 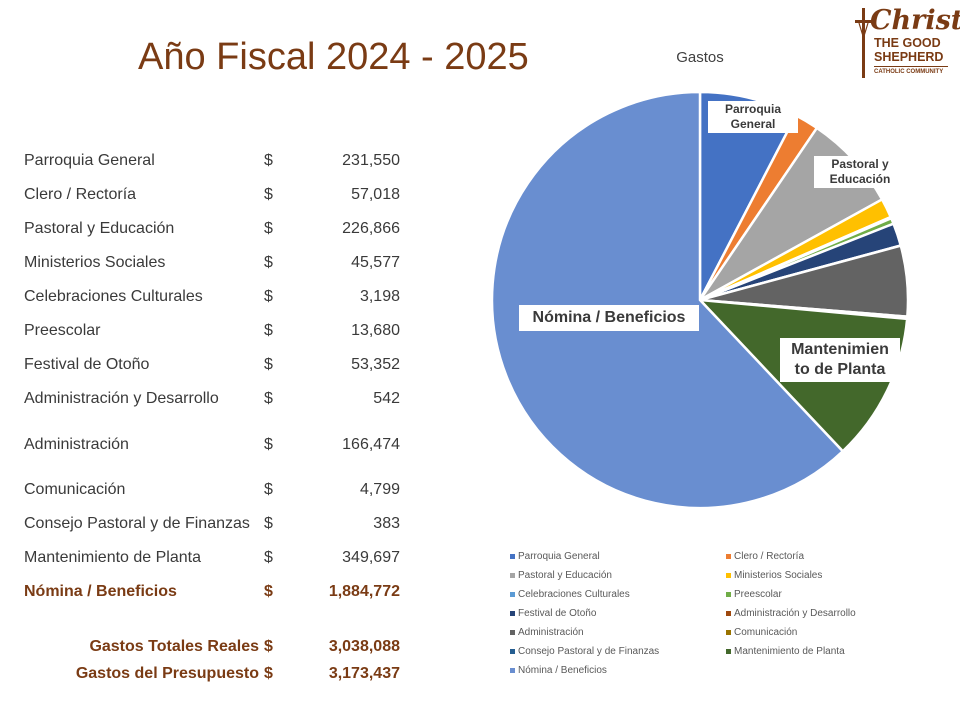 What do you see at coordinates (769, 556) in the screenshot?
I see `legend-label: Clero / Rectoría` at bounding box center [769, 556].